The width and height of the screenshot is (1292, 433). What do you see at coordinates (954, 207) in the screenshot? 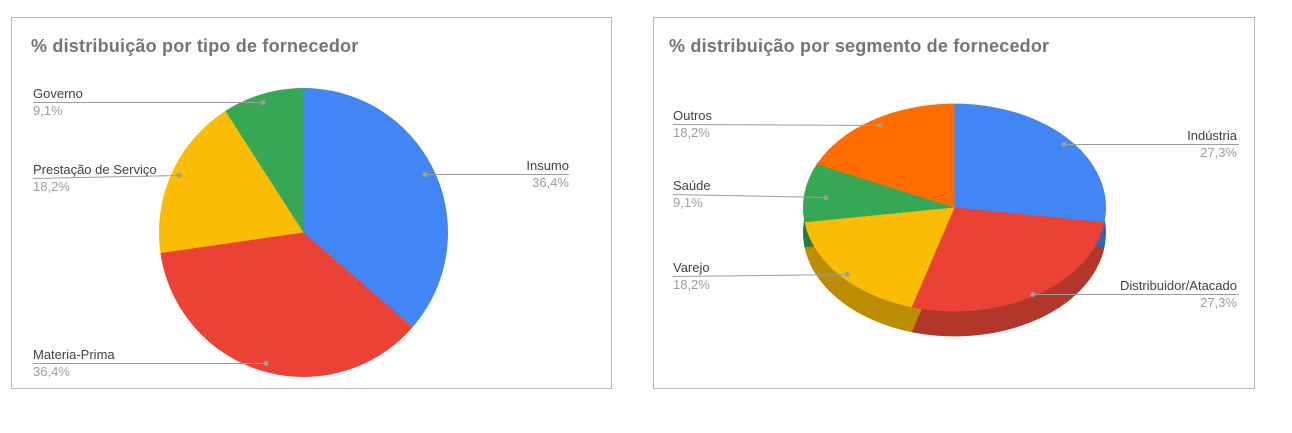
I see `pie-chart-segmento` at bounding box center [954, 207].